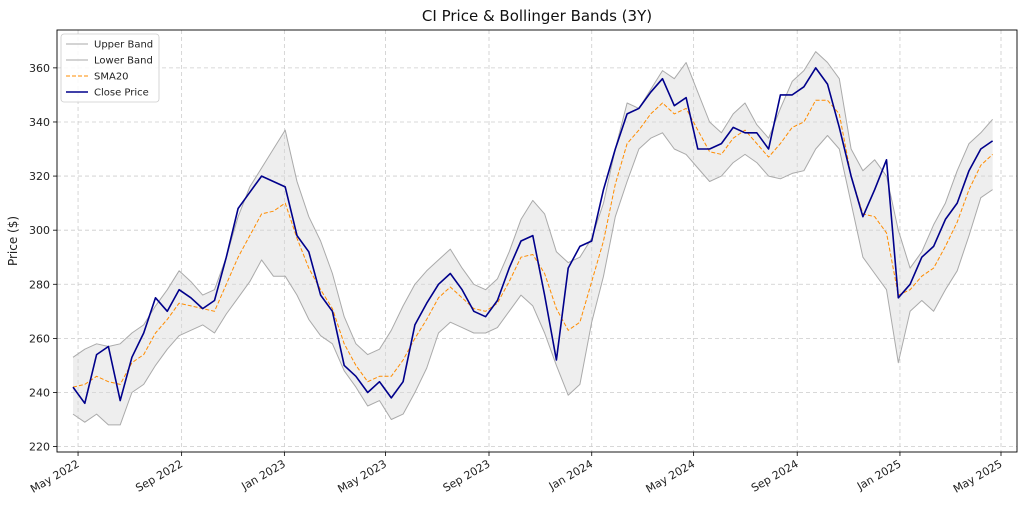 The image size is (1024, 508). Describe the element at coordinates (39, 338) in the screenshot. I see `y-tick-label: 260` at that location.